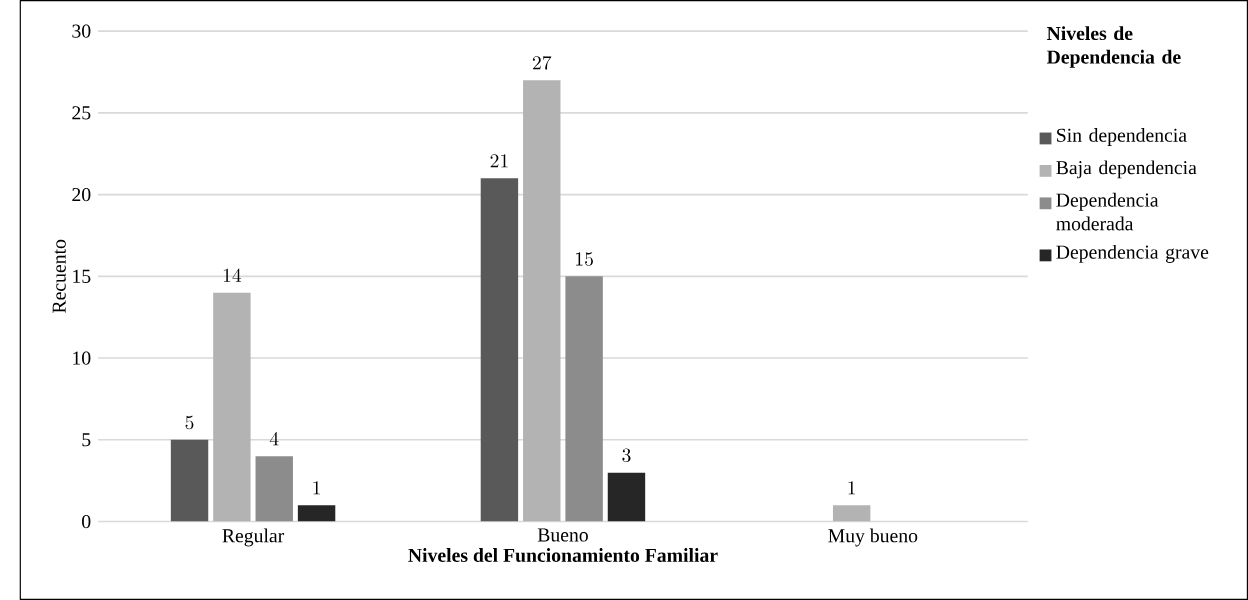 This screenshot has height=600, width=1248. I want to click on data-label: 15, so click(584, 259).